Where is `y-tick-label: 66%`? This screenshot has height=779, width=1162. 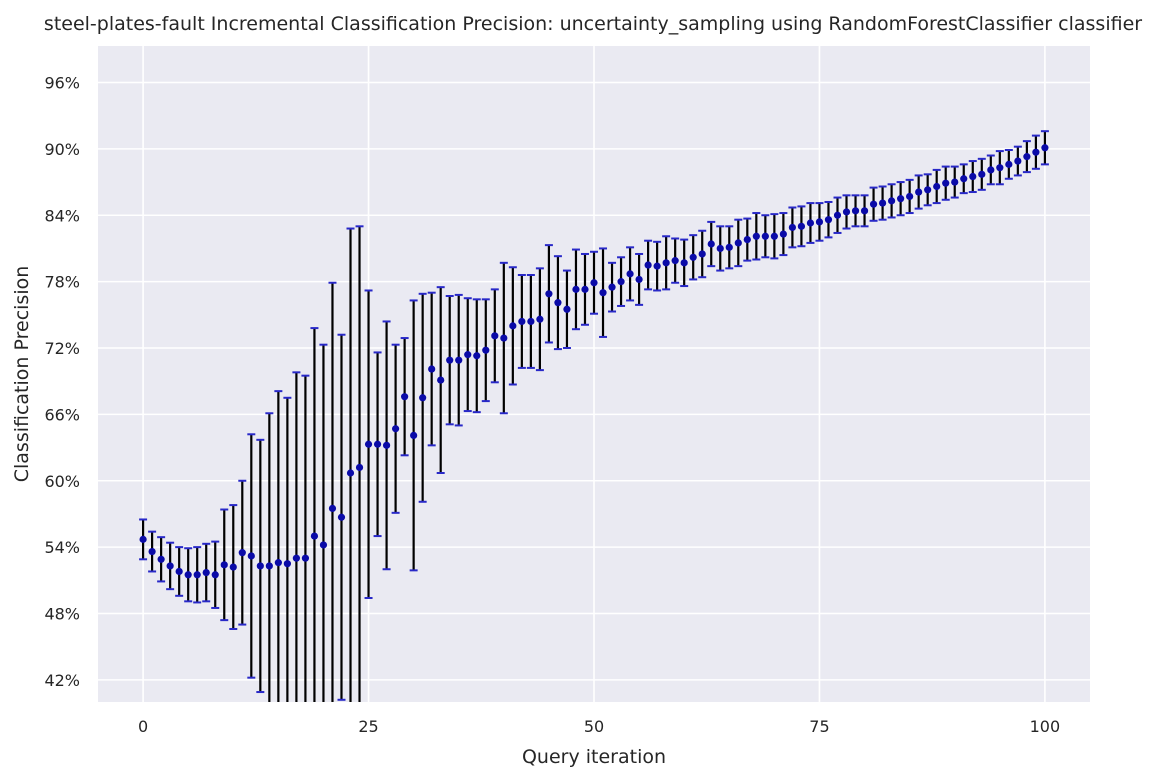 y-tick-label: 66% is located at coordinates (62, 414).